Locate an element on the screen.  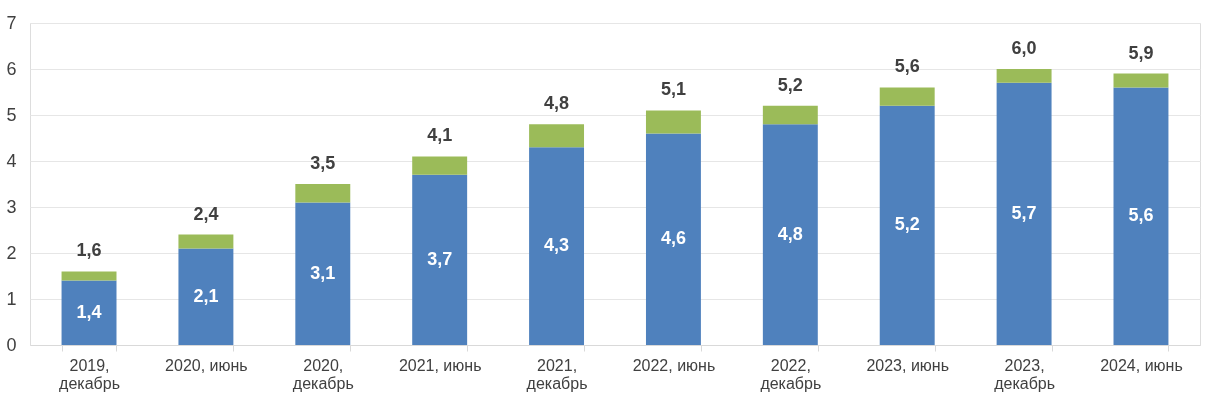
data-label: 5,7 is located at coordinates (1024, 212).